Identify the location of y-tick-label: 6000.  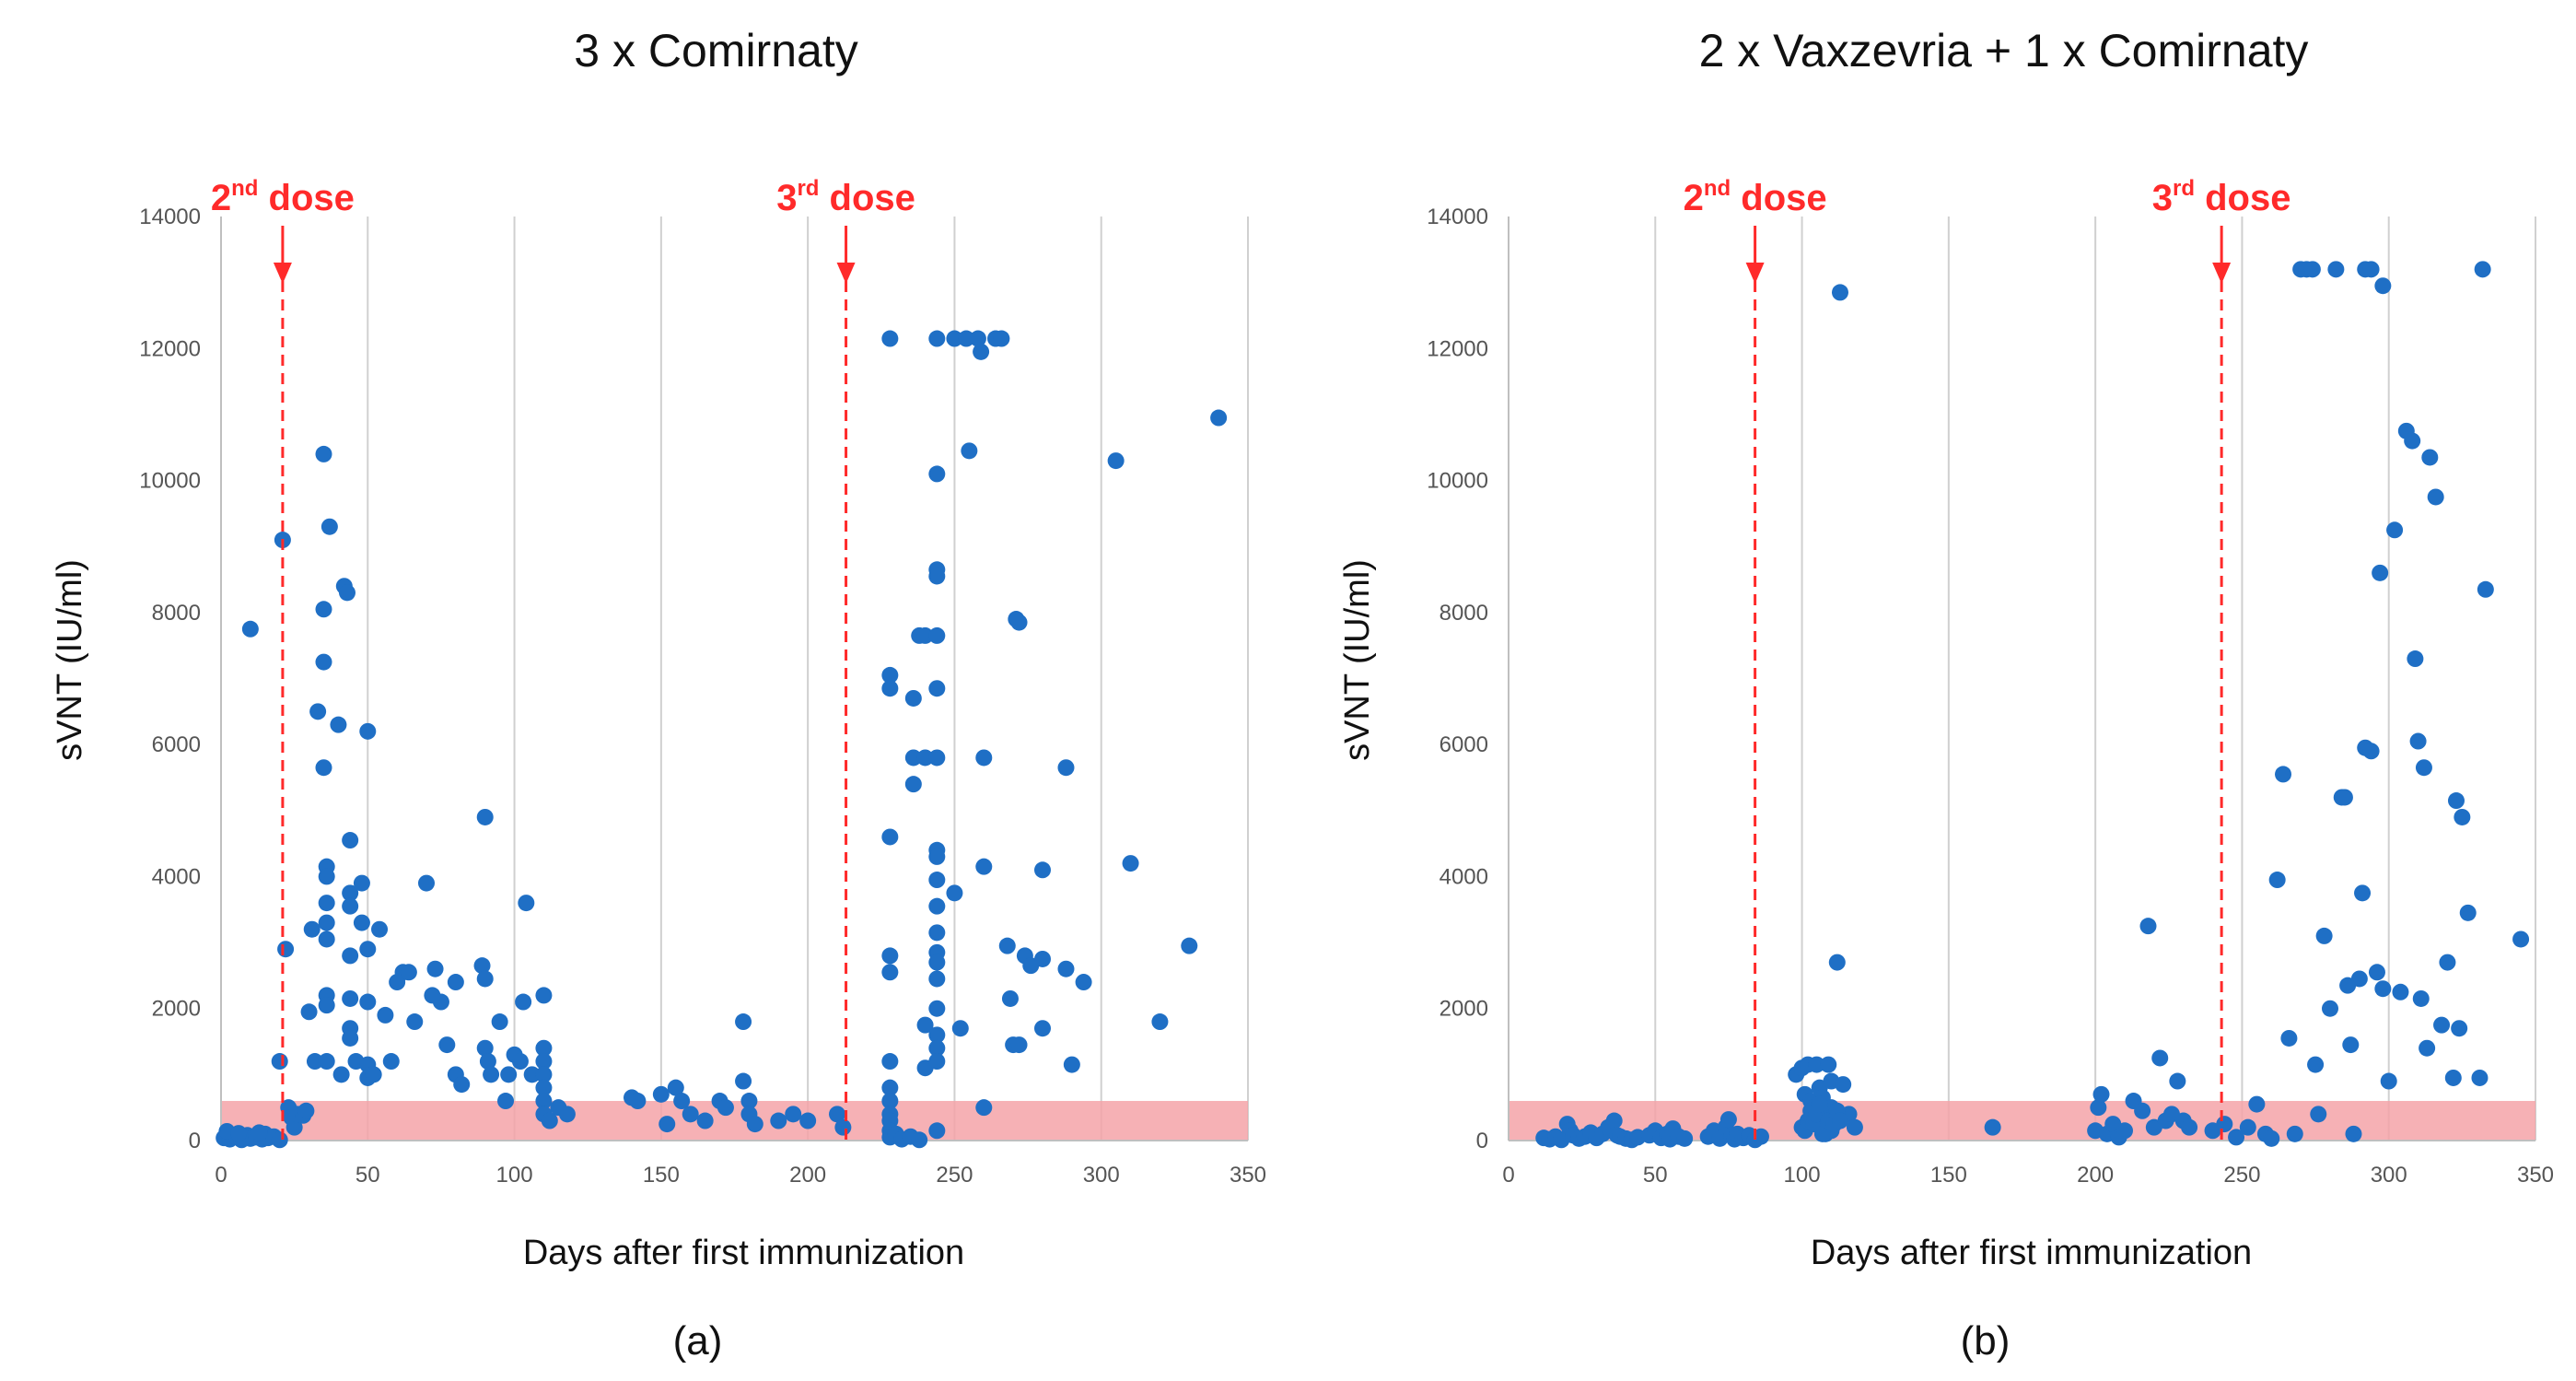
(176, 744).